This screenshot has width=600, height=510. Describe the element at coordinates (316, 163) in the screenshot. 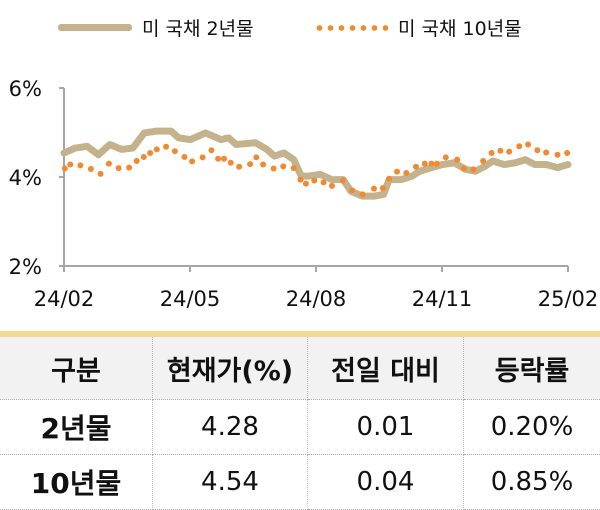

I see `series-2y-line` at that location.